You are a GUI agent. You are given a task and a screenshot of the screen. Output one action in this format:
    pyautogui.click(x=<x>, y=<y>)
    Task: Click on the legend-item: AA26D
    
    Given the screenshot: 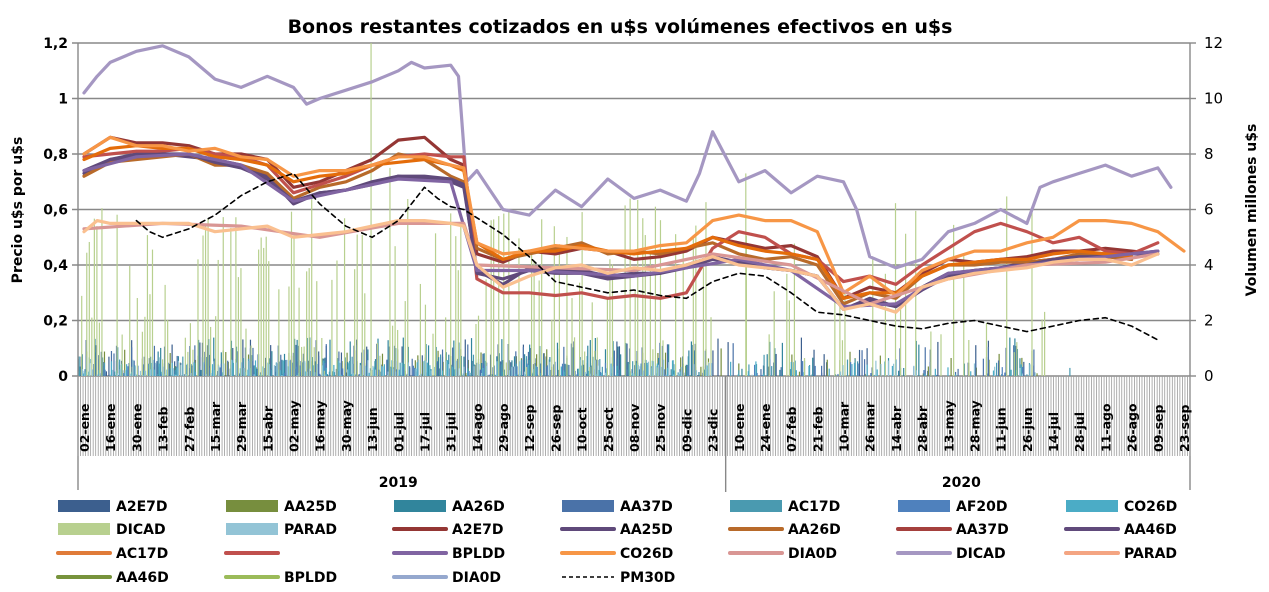 What is the action you would take?
    pyautogui.click(x=784, y=530)
    